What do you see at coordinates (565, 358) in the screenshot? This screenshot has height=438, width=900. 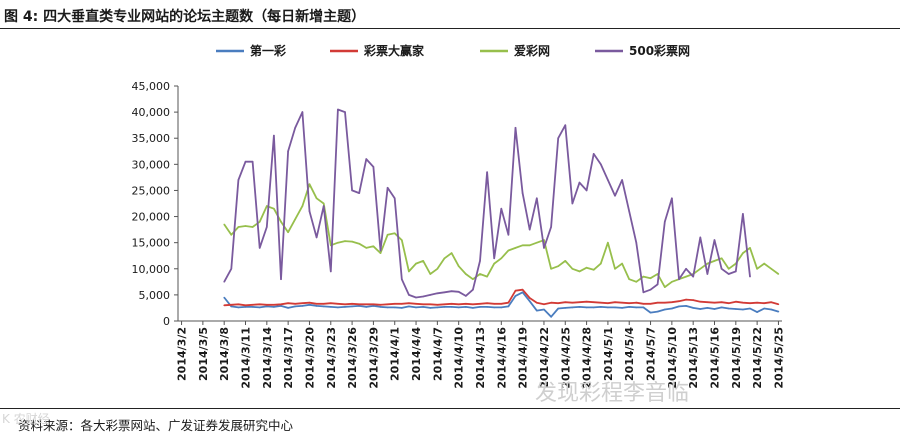 I see `x-tick-label: 2014/4/25` at bounding box center [565, 358].